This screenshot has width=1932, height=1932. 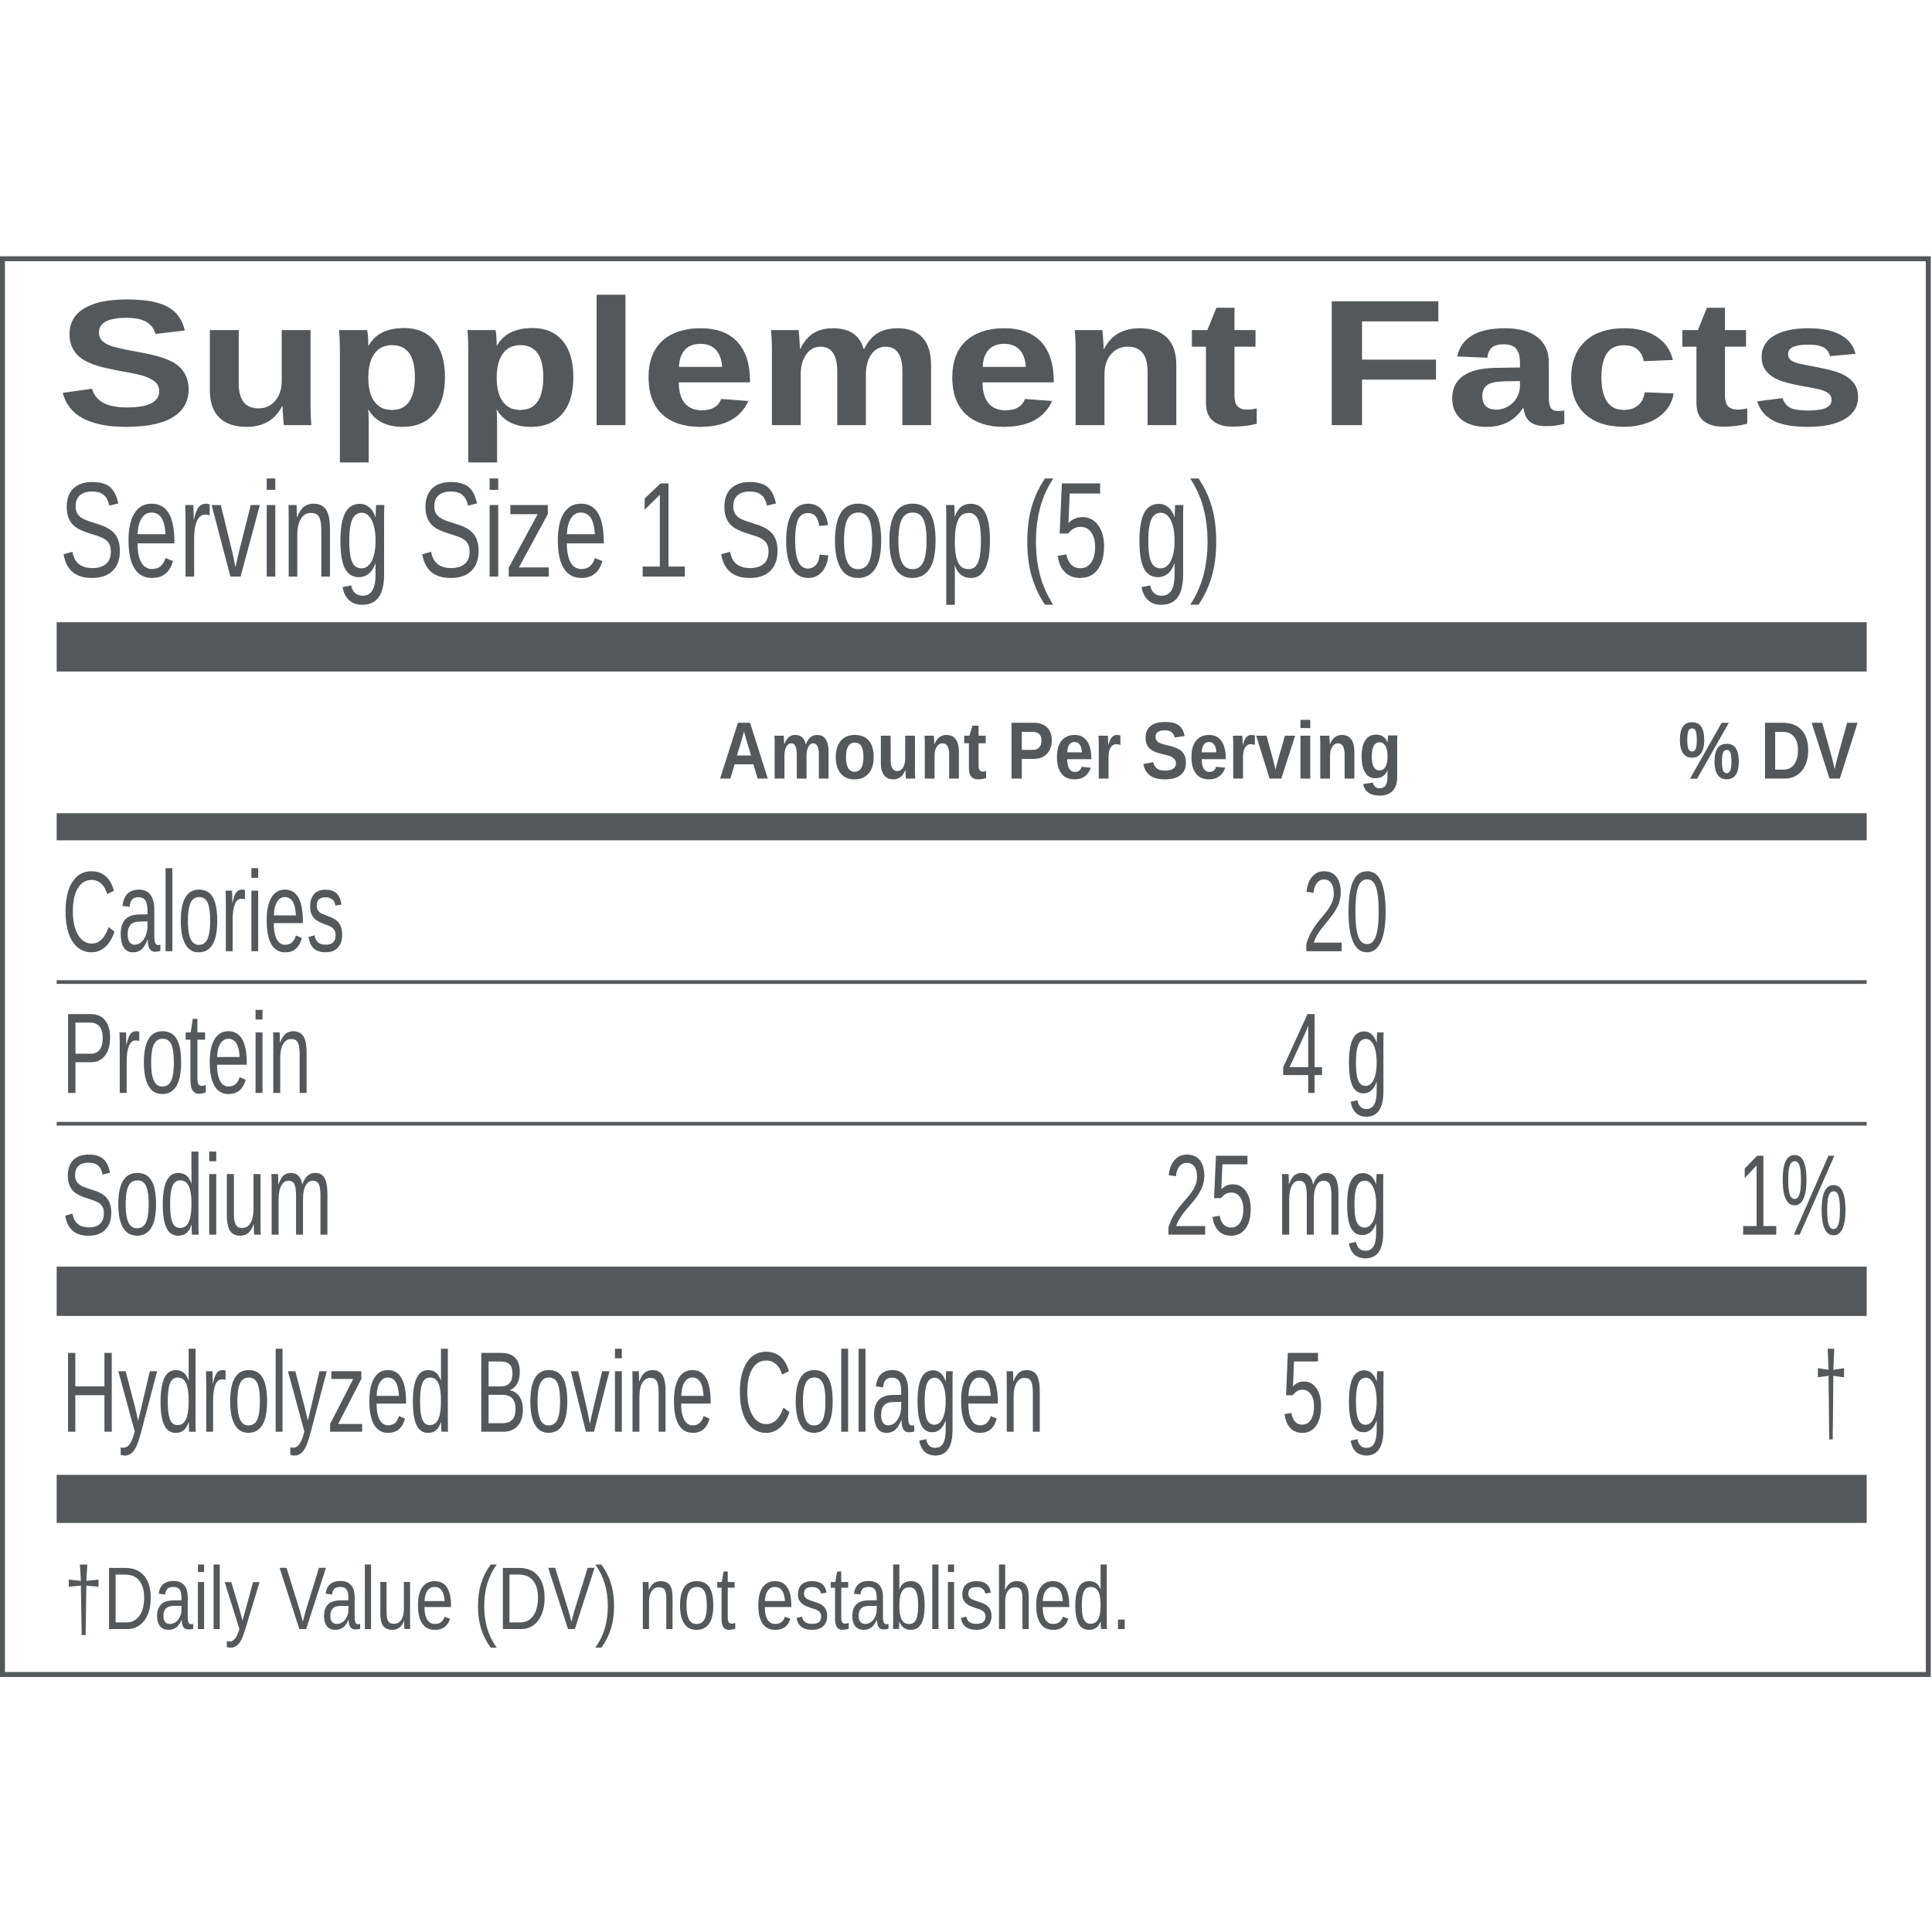 What do you see at coordinates (204, 913) in the screenshot?
I see `row-name: Calories` at bounding box center [204, 913].